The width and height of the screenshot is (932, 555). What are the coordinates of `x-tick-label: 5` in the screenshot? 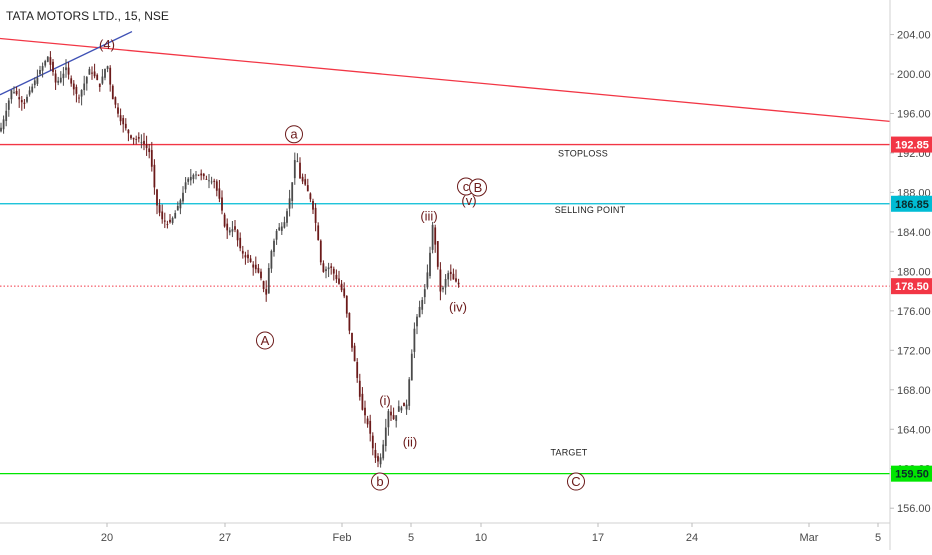 It's located at (878, 538).